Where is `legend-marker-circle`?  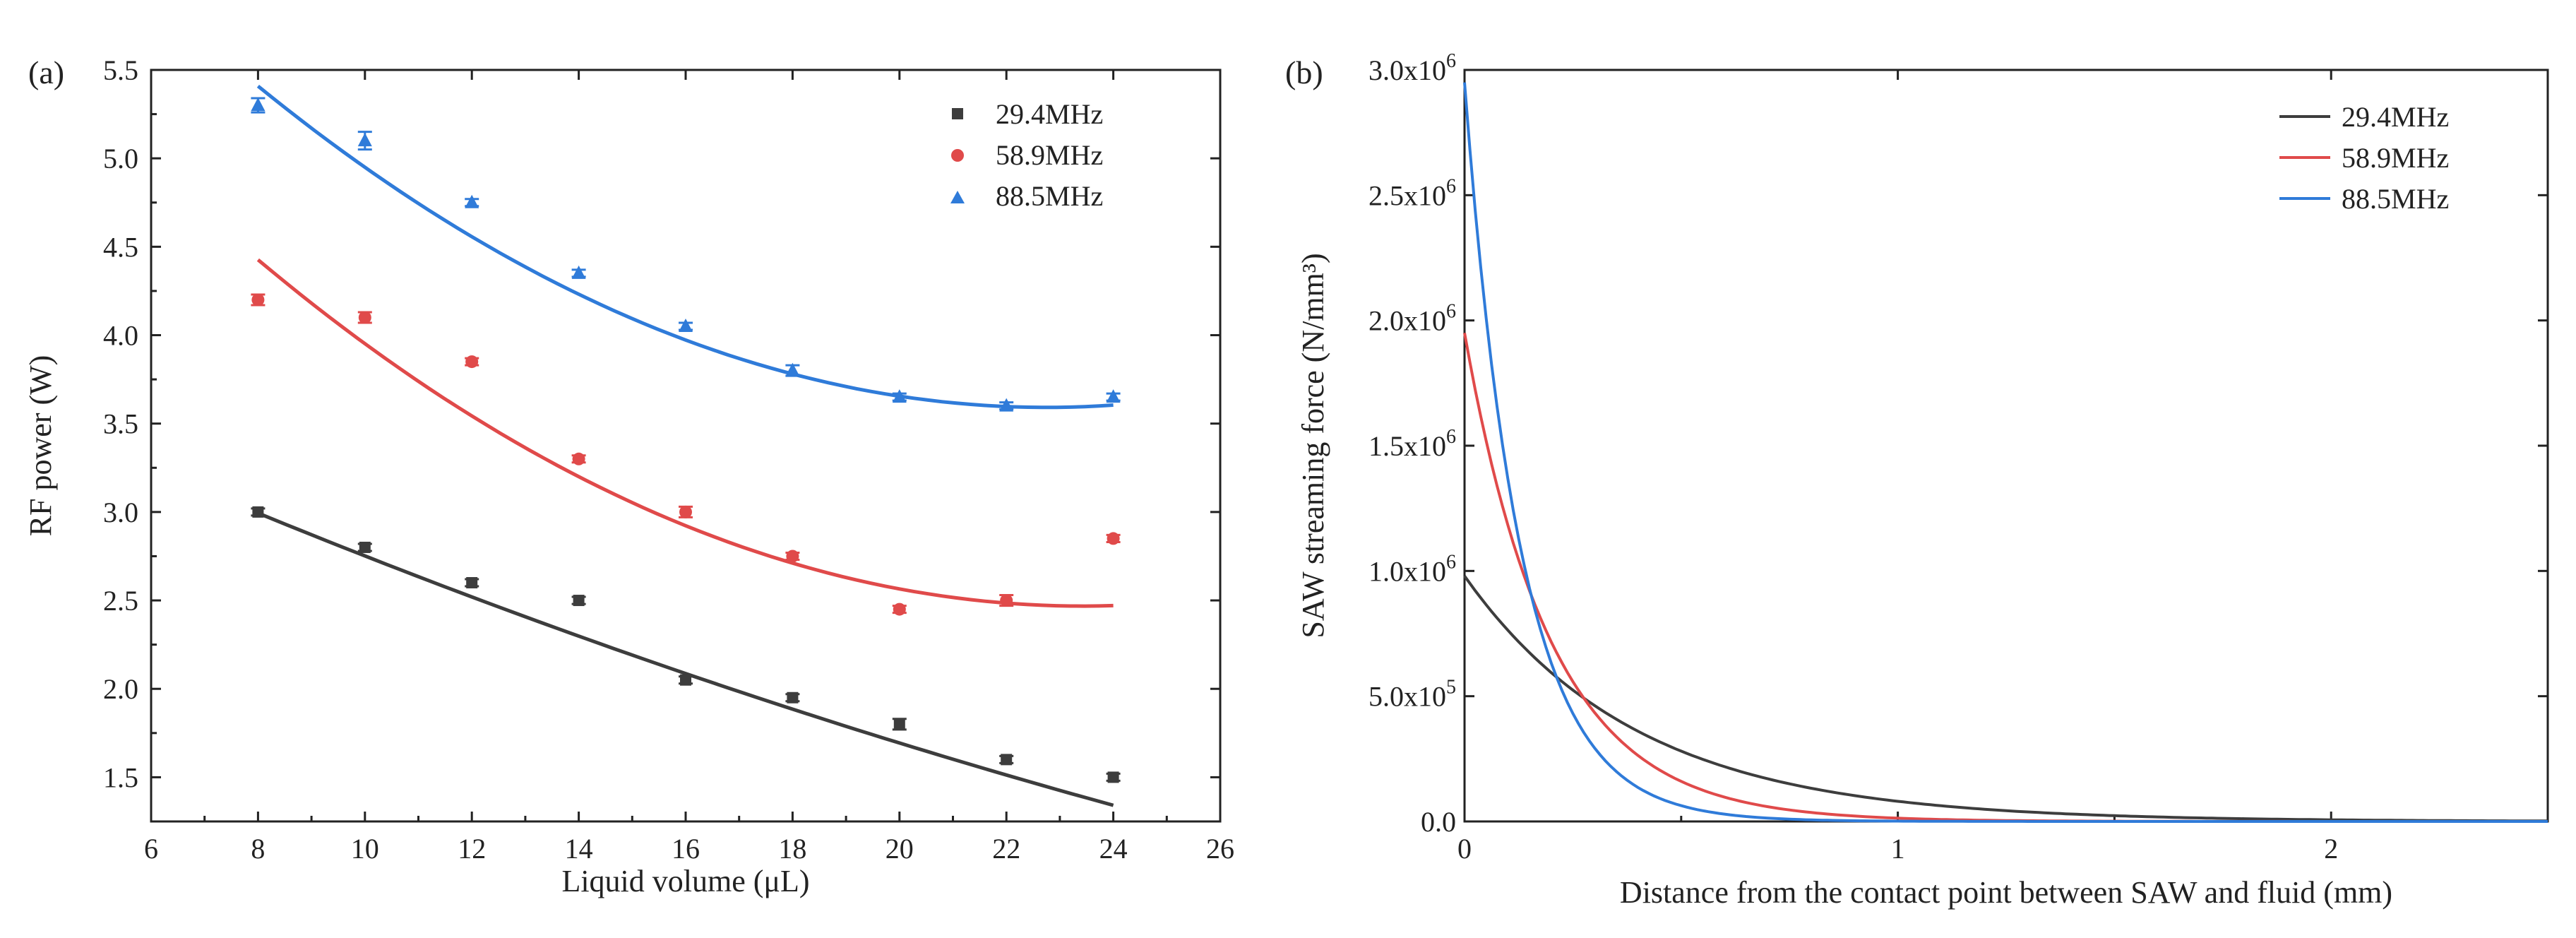 legend-marker-circle is located at coordinates (957, 155).